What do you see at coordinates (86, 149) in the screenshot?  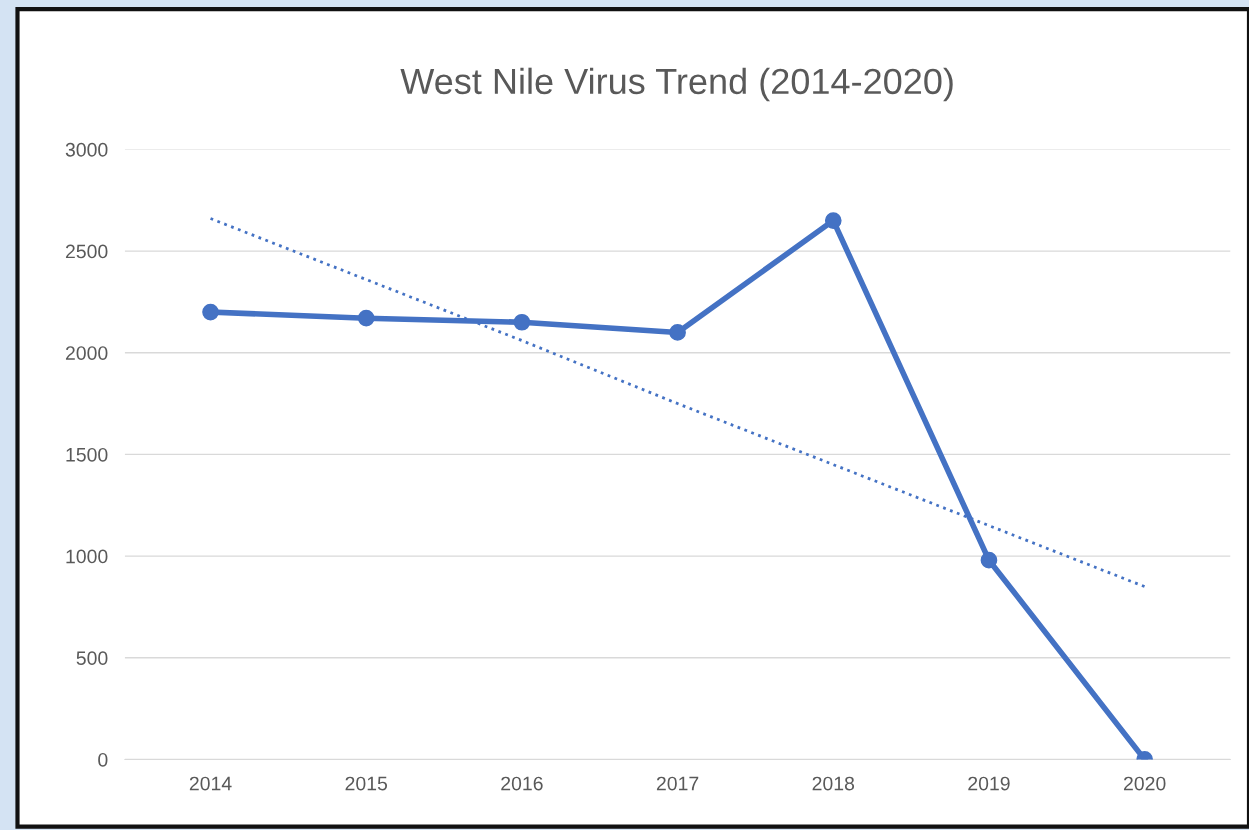 I see `y-tick-label: 3000` at bounding box center [86, 149].